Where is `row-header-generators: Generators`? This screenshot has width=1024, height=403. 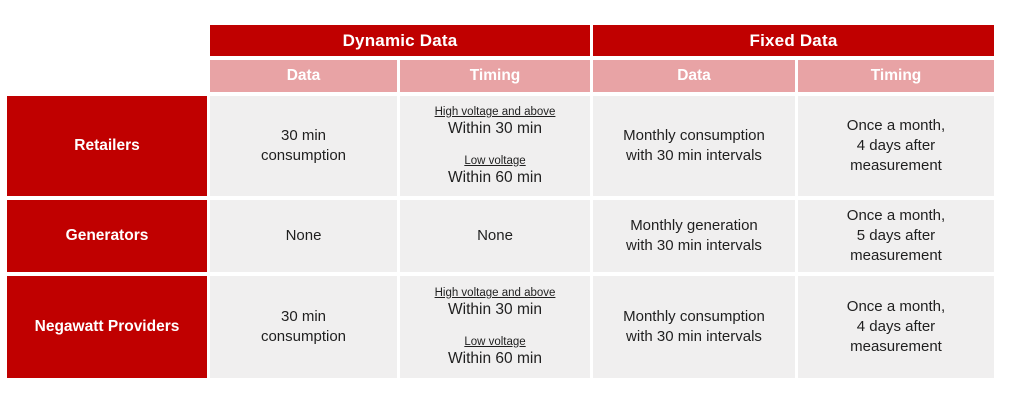 row-header-generators: Generators is located at coordinates (107, 236).